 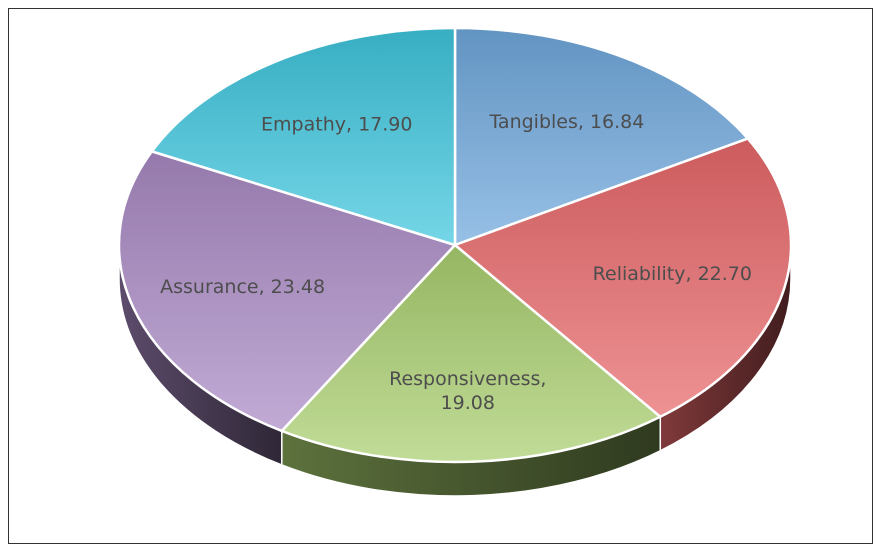 I want to click on pie-label-empathy: Empathy, 17.90, so click(x=336, y=124).